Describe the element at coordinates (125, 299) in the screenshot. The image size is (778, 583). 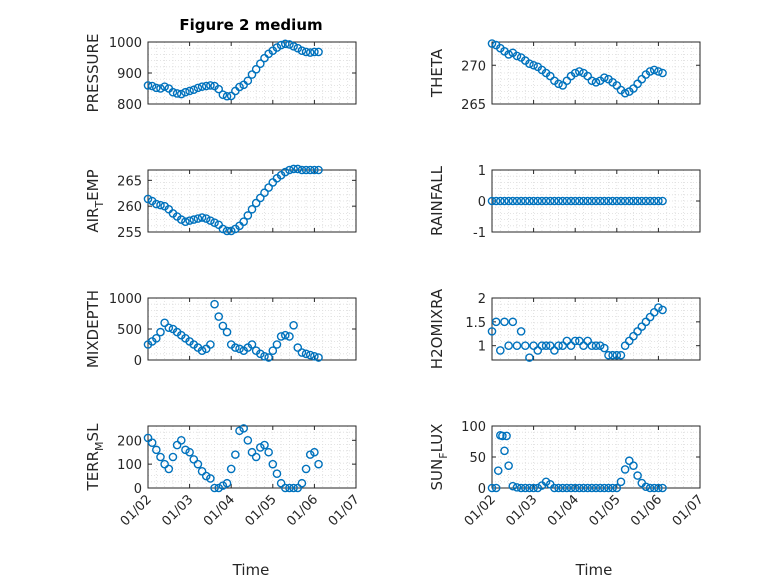
I see `y-tick-label: 1000` at that location.